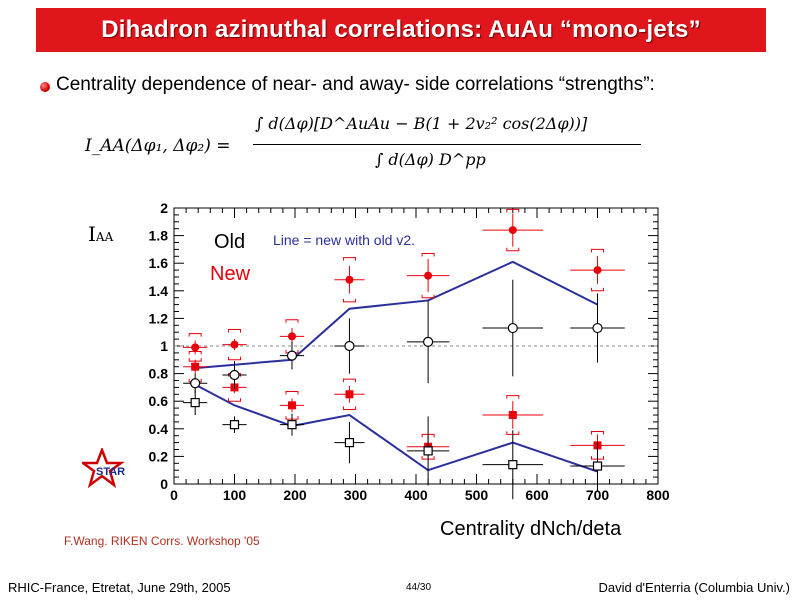 The image size is (800, 600). Describe the element at coordinates (174, 495) in the screenshot. I see `x-tick-label: 0` at that location.